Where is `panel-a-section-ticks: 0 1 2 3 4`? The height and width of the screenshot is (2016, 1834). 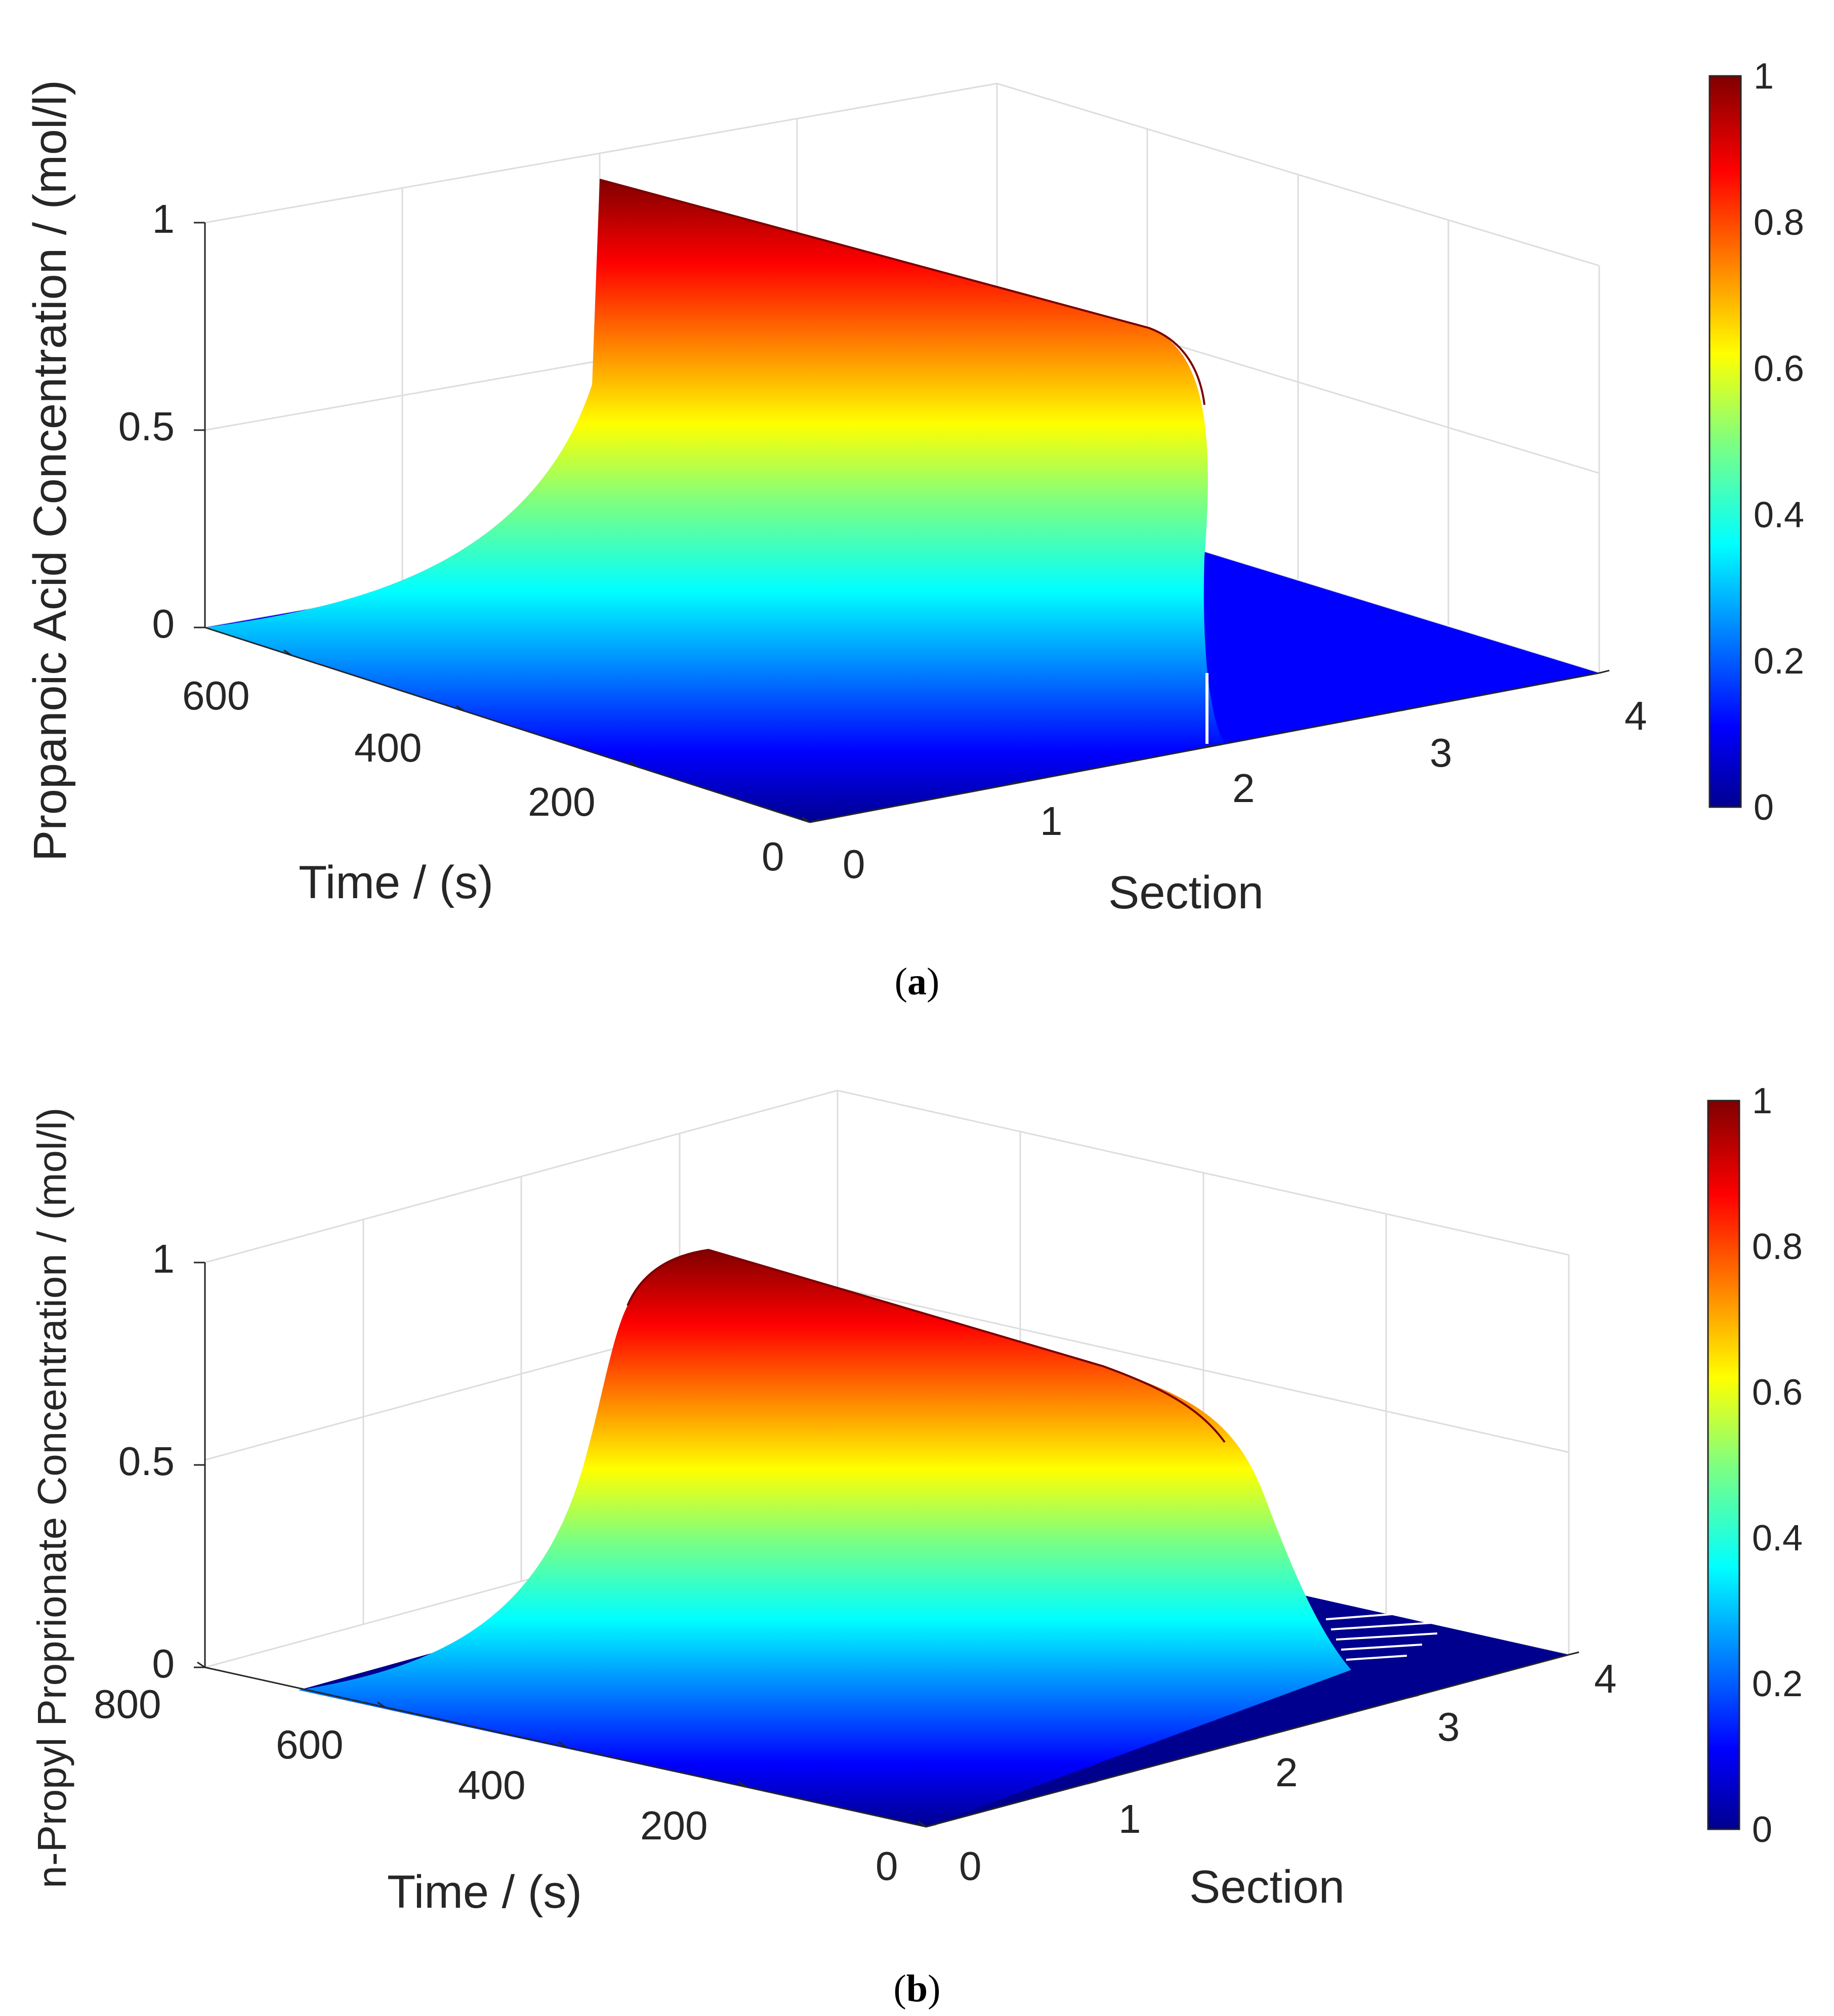
panel-a-section-ticks: 0 1 2 3 4 is located at coordinates (1228, 778).